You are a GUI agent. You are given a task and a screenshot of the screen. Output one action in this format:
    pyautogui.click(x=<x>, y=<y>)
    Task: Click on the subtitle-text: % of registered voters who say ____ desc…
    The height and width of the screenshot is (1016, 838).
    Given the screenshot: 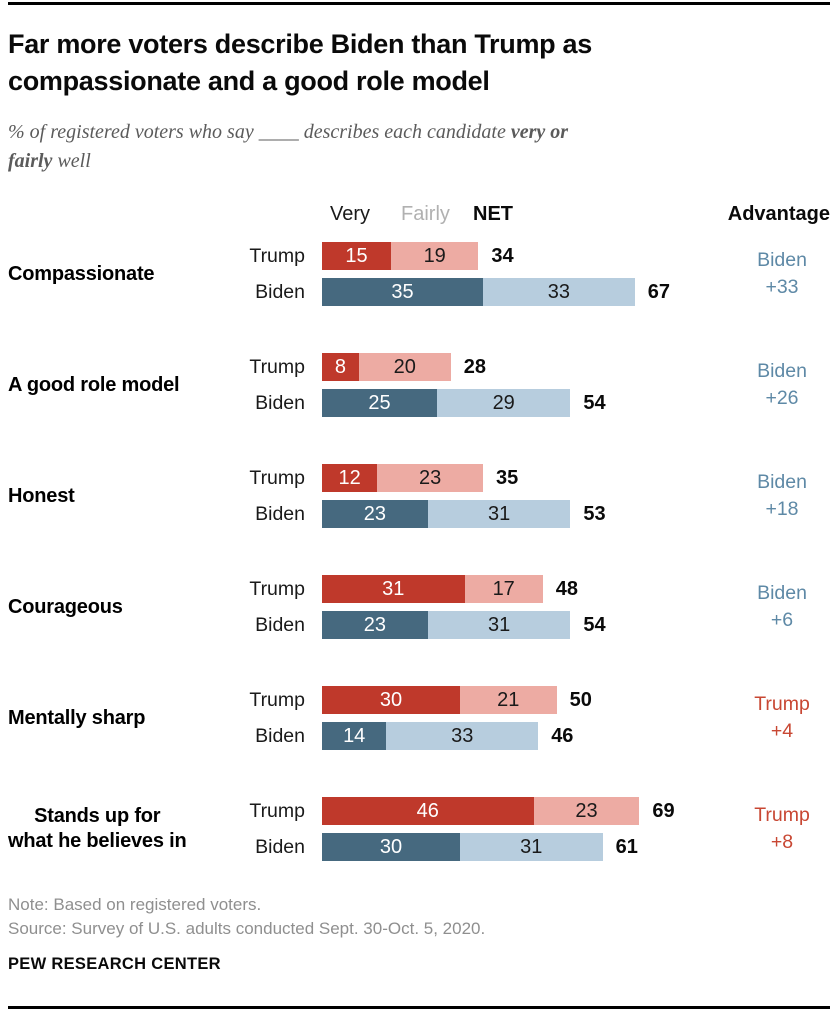 What is the action you would take?
    pyautogui.click(x=259, y=132)
    